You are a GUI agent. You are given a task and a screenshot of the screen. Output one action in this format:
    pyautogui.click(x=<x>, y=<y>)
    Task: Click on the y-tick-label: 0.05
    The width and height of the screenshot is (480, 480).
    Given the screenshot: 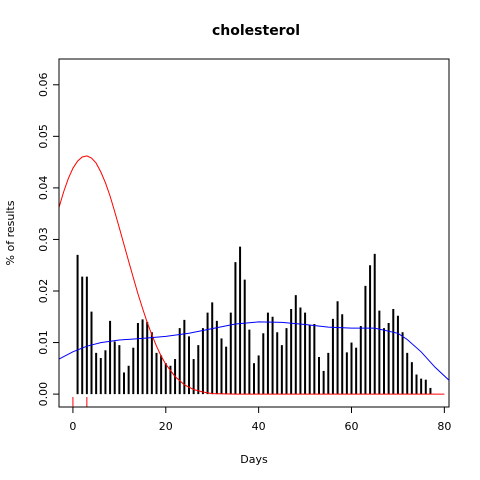 What is the action you would take?
    pyautogui.click(x=43, y=136)
    